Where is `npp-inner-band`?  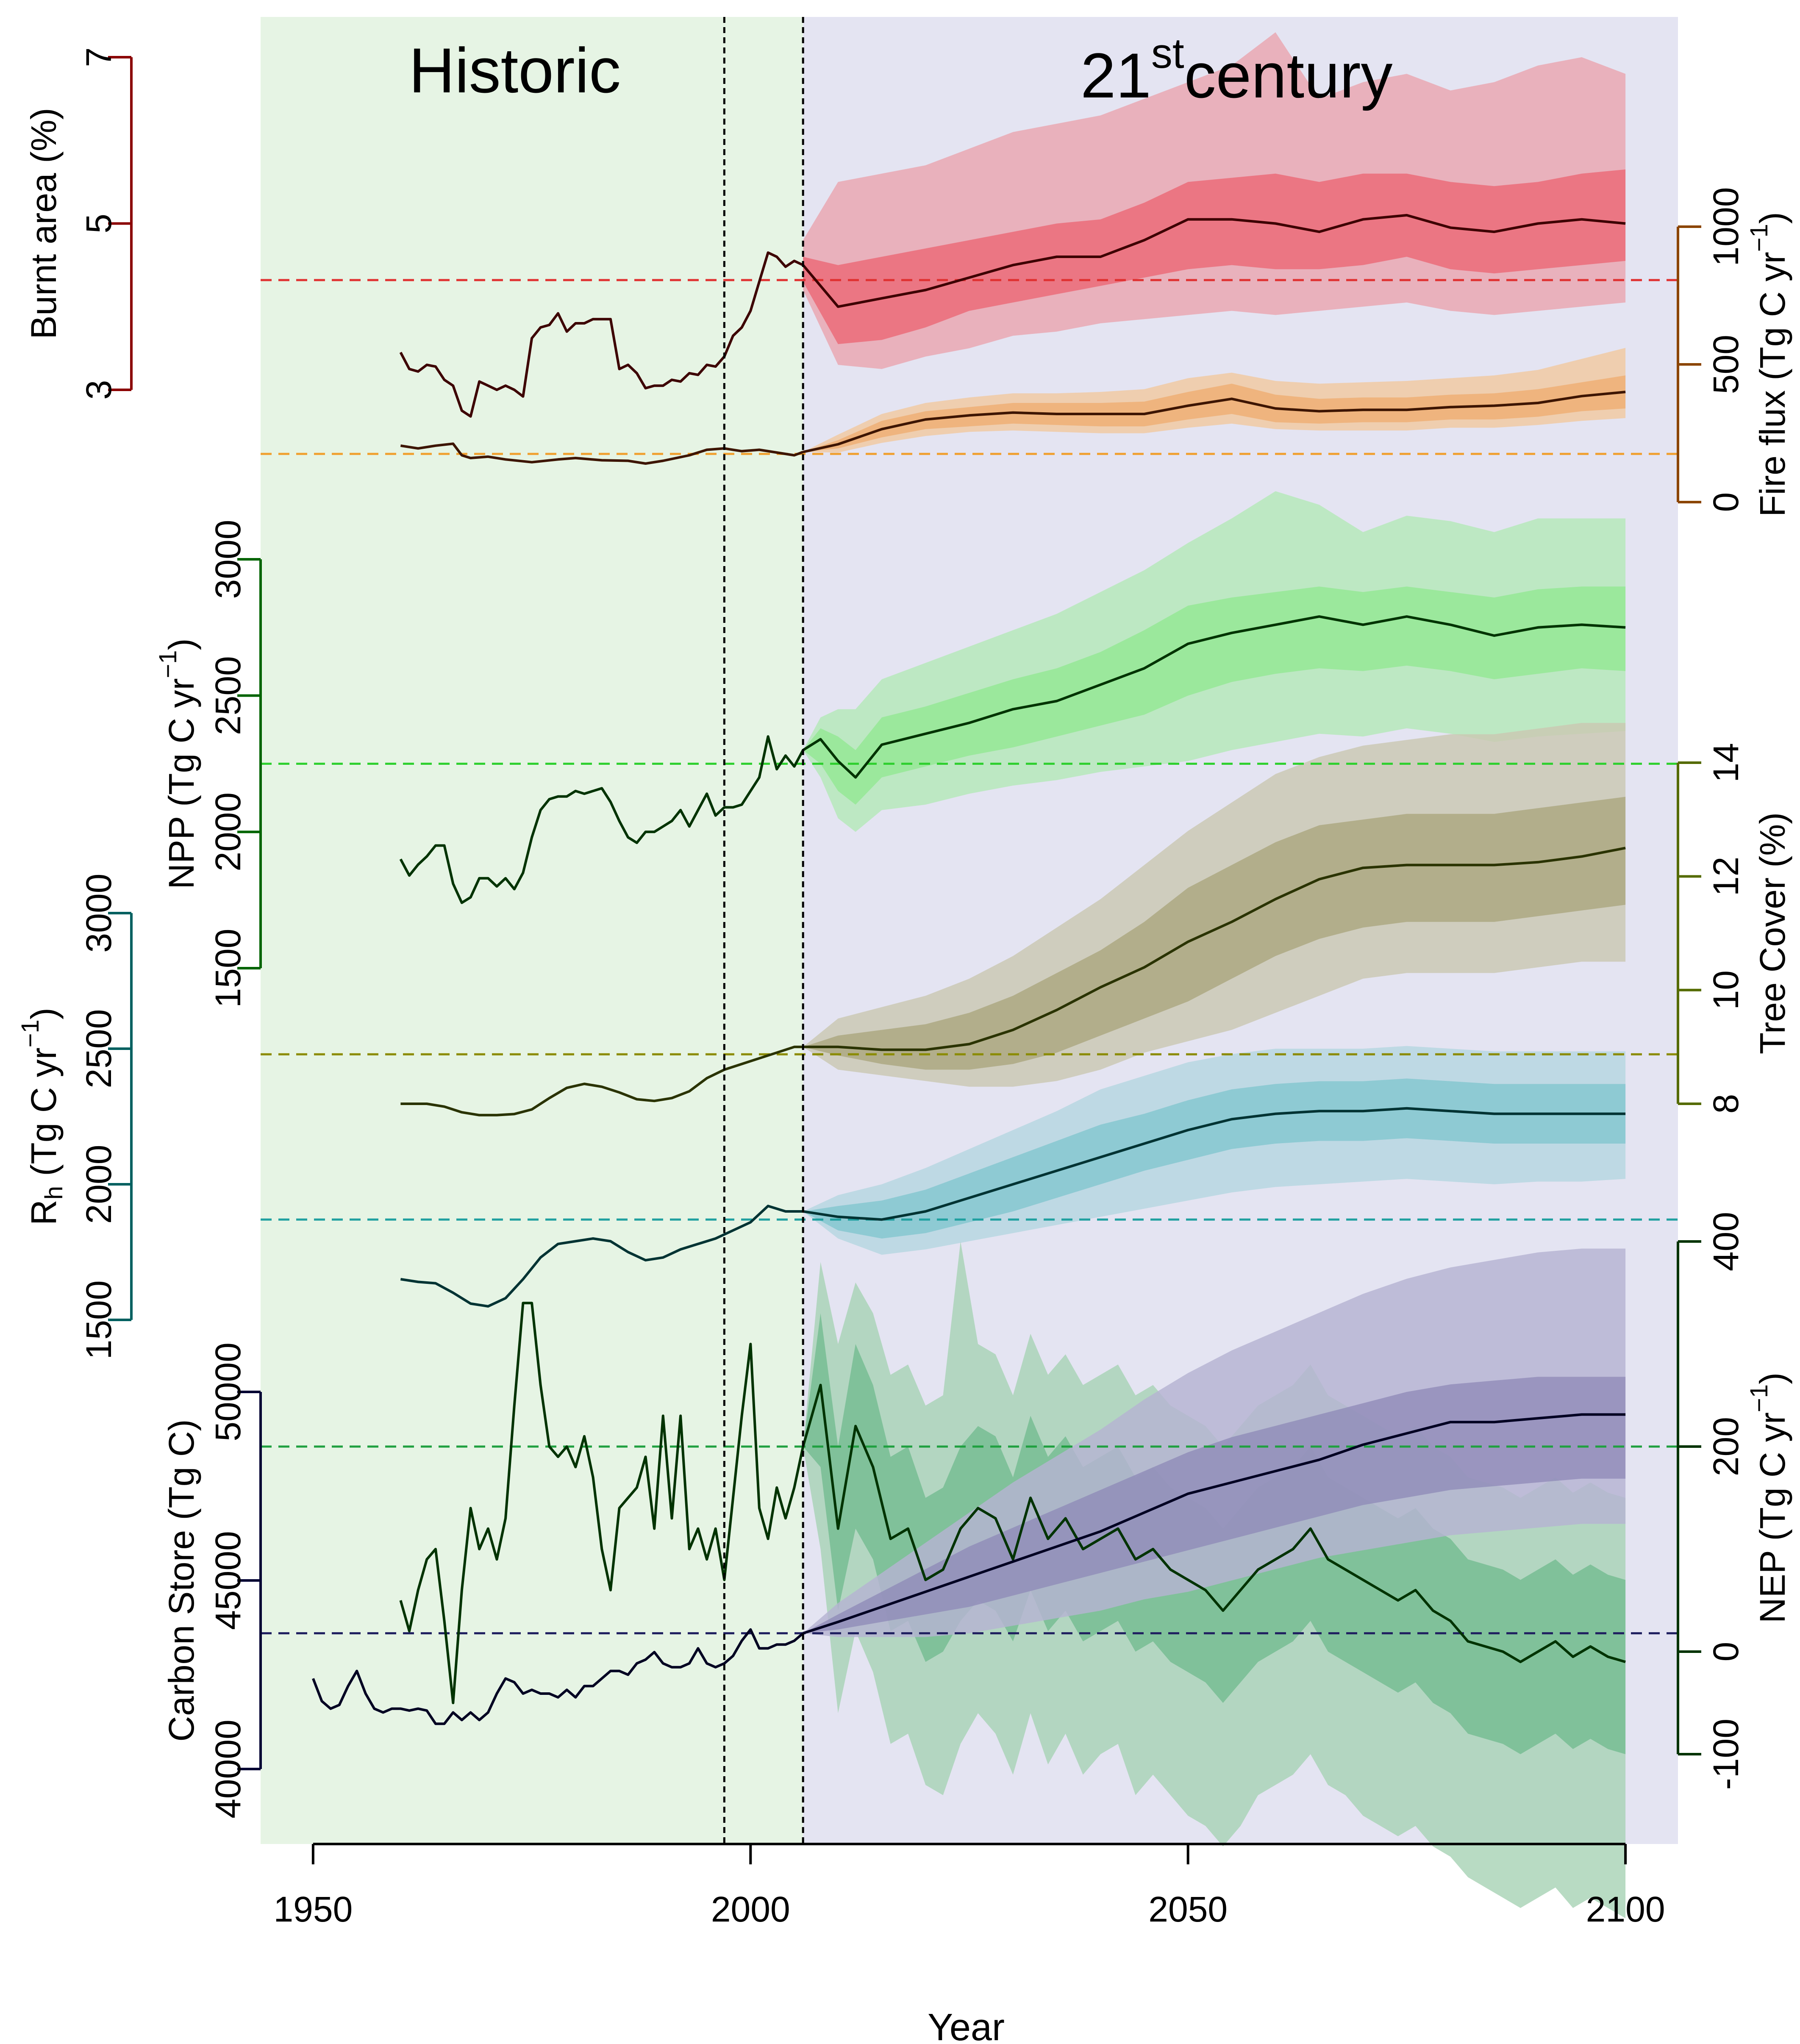
npp-inner-band is located at coordinates (1214, 695).